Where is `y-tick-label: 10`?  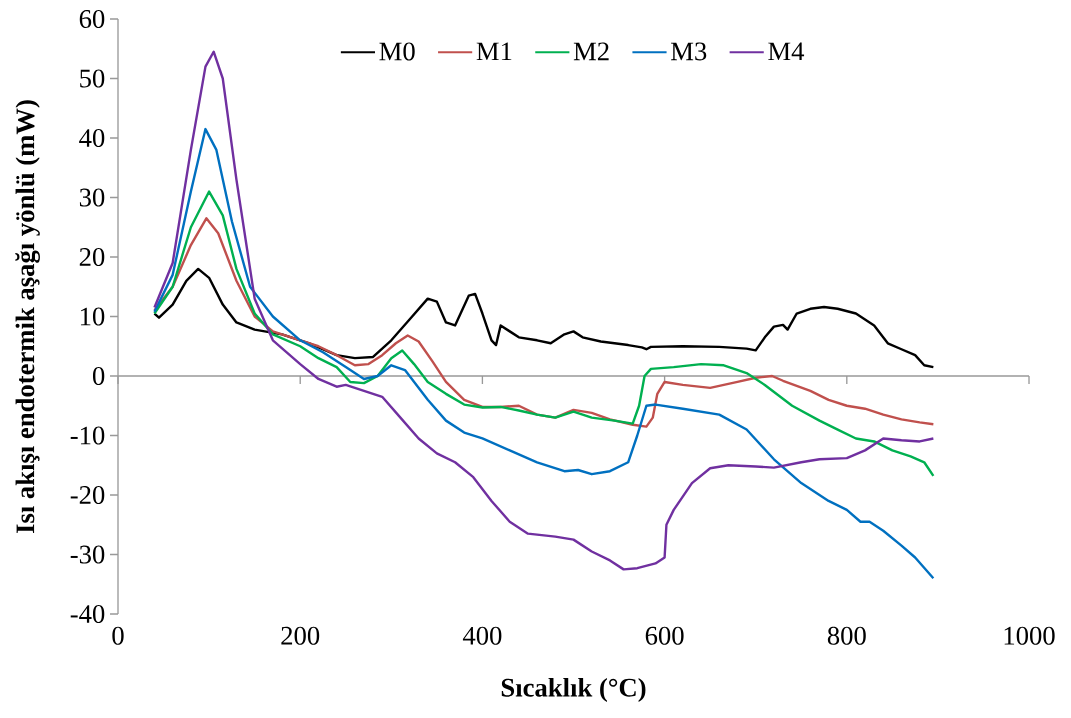
y-tick-label: 10 is located at coordinates (92, 316).